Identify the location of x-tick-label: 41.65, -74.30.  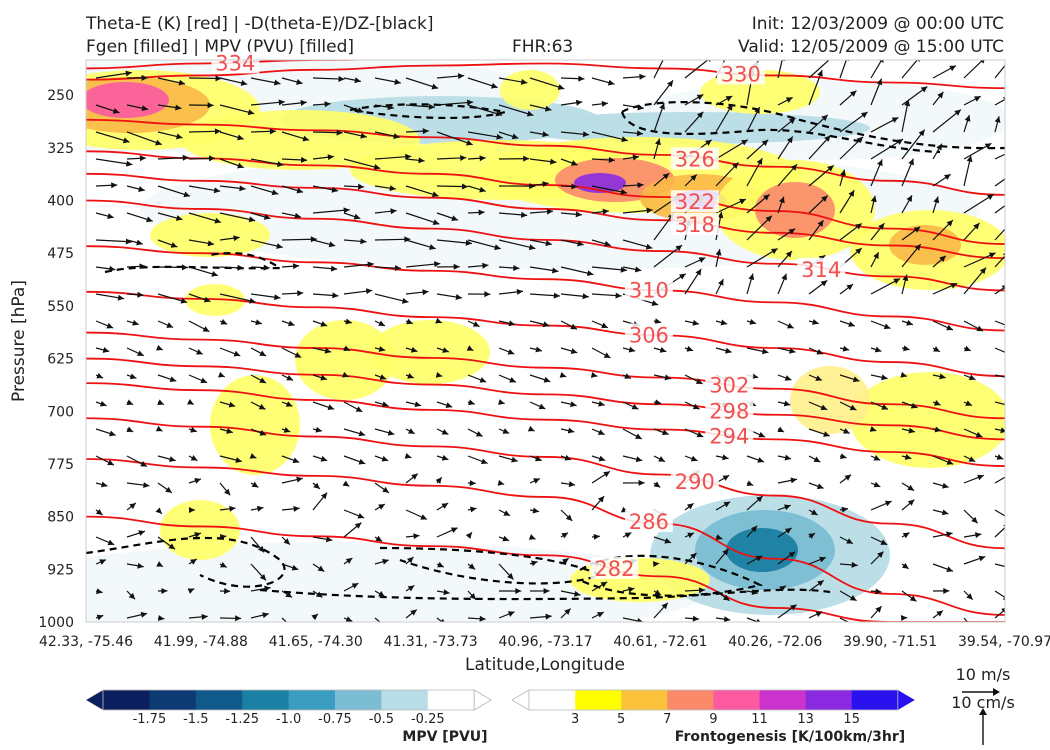
(316, 642).